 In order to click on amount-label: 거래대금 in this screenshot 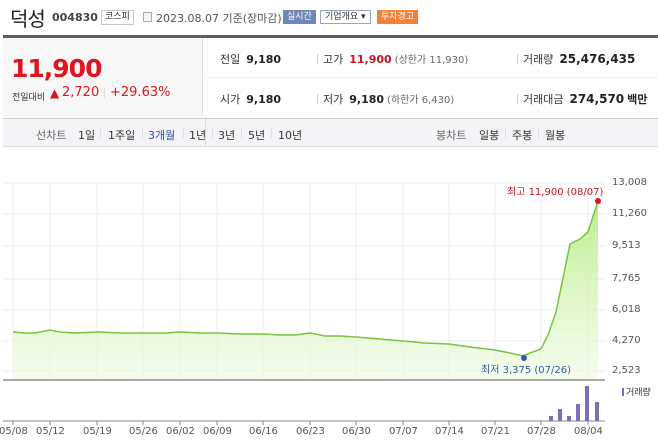, I will do `click(543, 99)`.